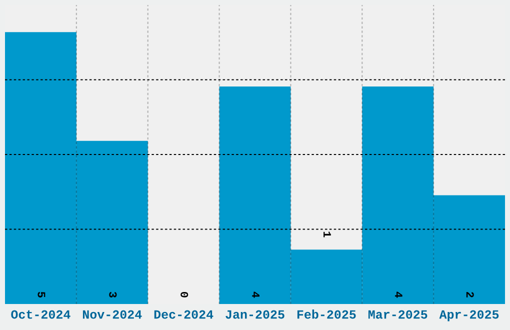 The height and width of the screenshot is (330, 510). What do you see at coordinates (184, 314) in the screenshot?
I see `x-tick-label: Dec-2024` at bounding box center [184, 314].